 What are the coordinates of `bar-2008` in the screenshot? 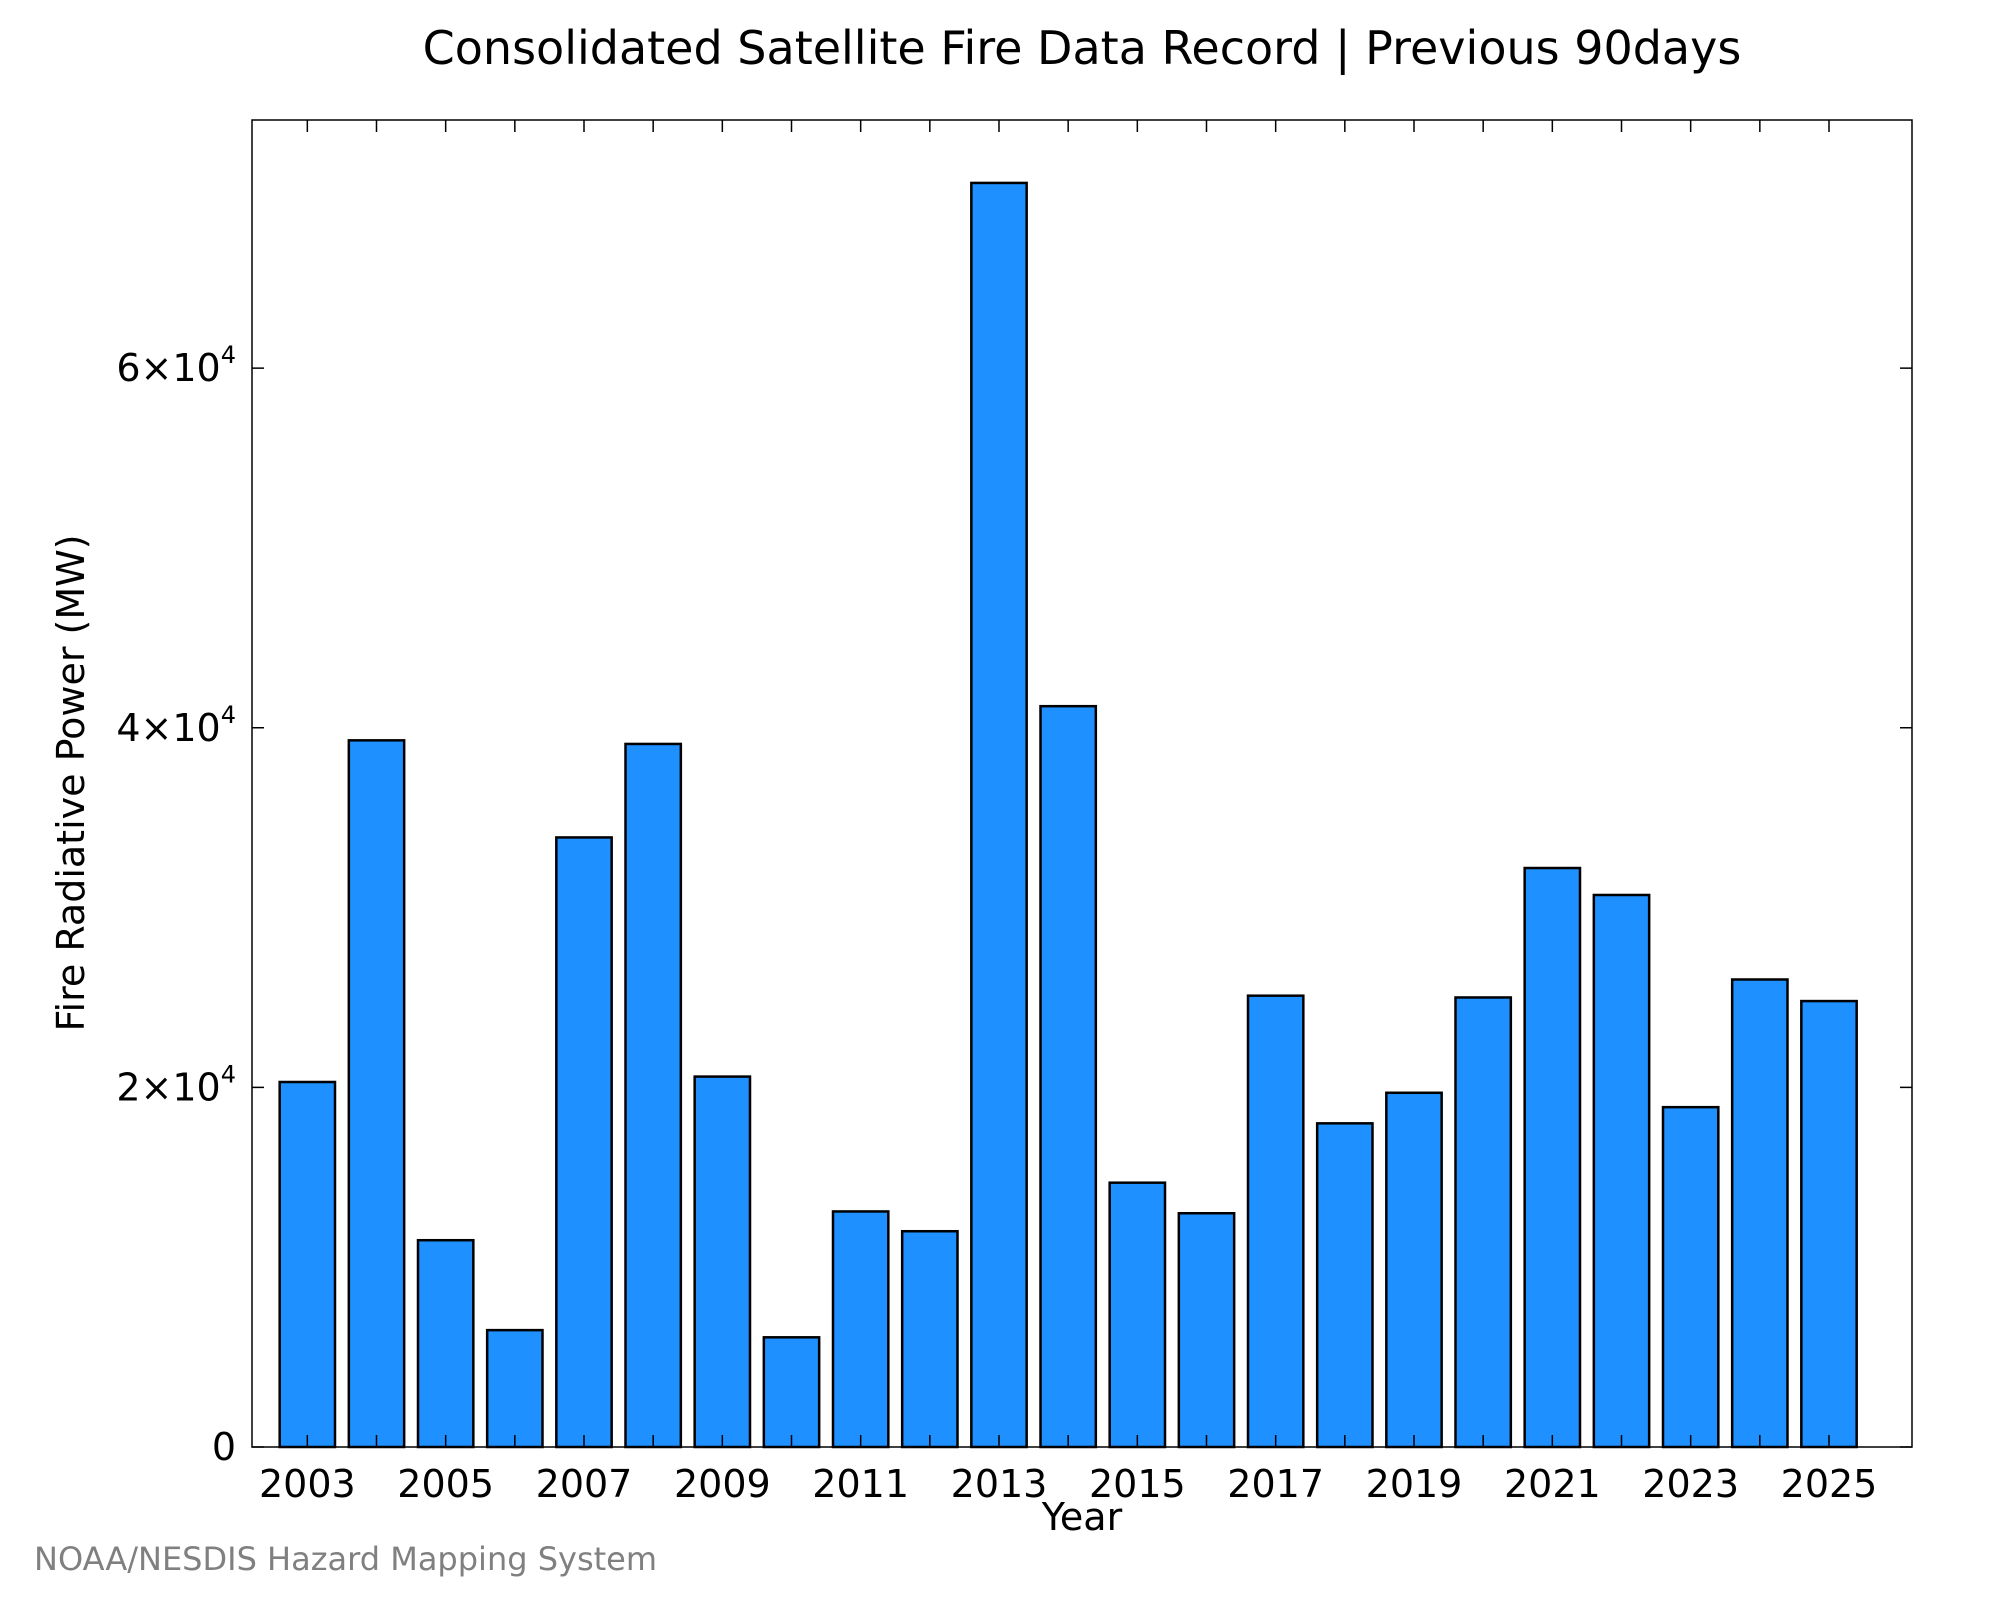 It's located at (653, 1095).